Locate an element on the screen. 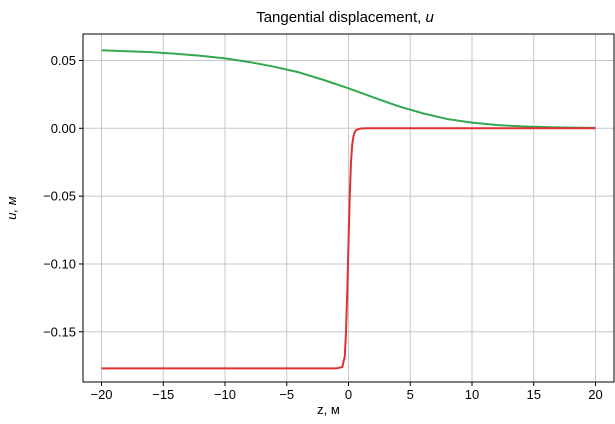 This screenshot has height=424, width=615. chart-title: Tangential displacement, u is located at coordinates (345, 17).